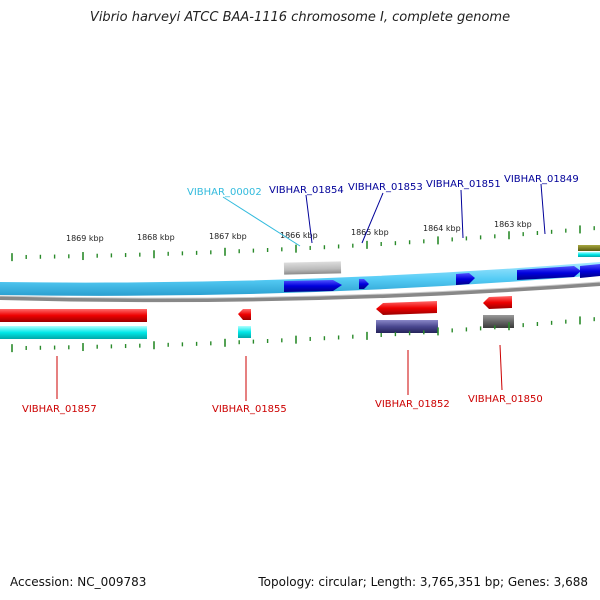  I want to click on gene-vibhar-01849-next, so click(590, 271).